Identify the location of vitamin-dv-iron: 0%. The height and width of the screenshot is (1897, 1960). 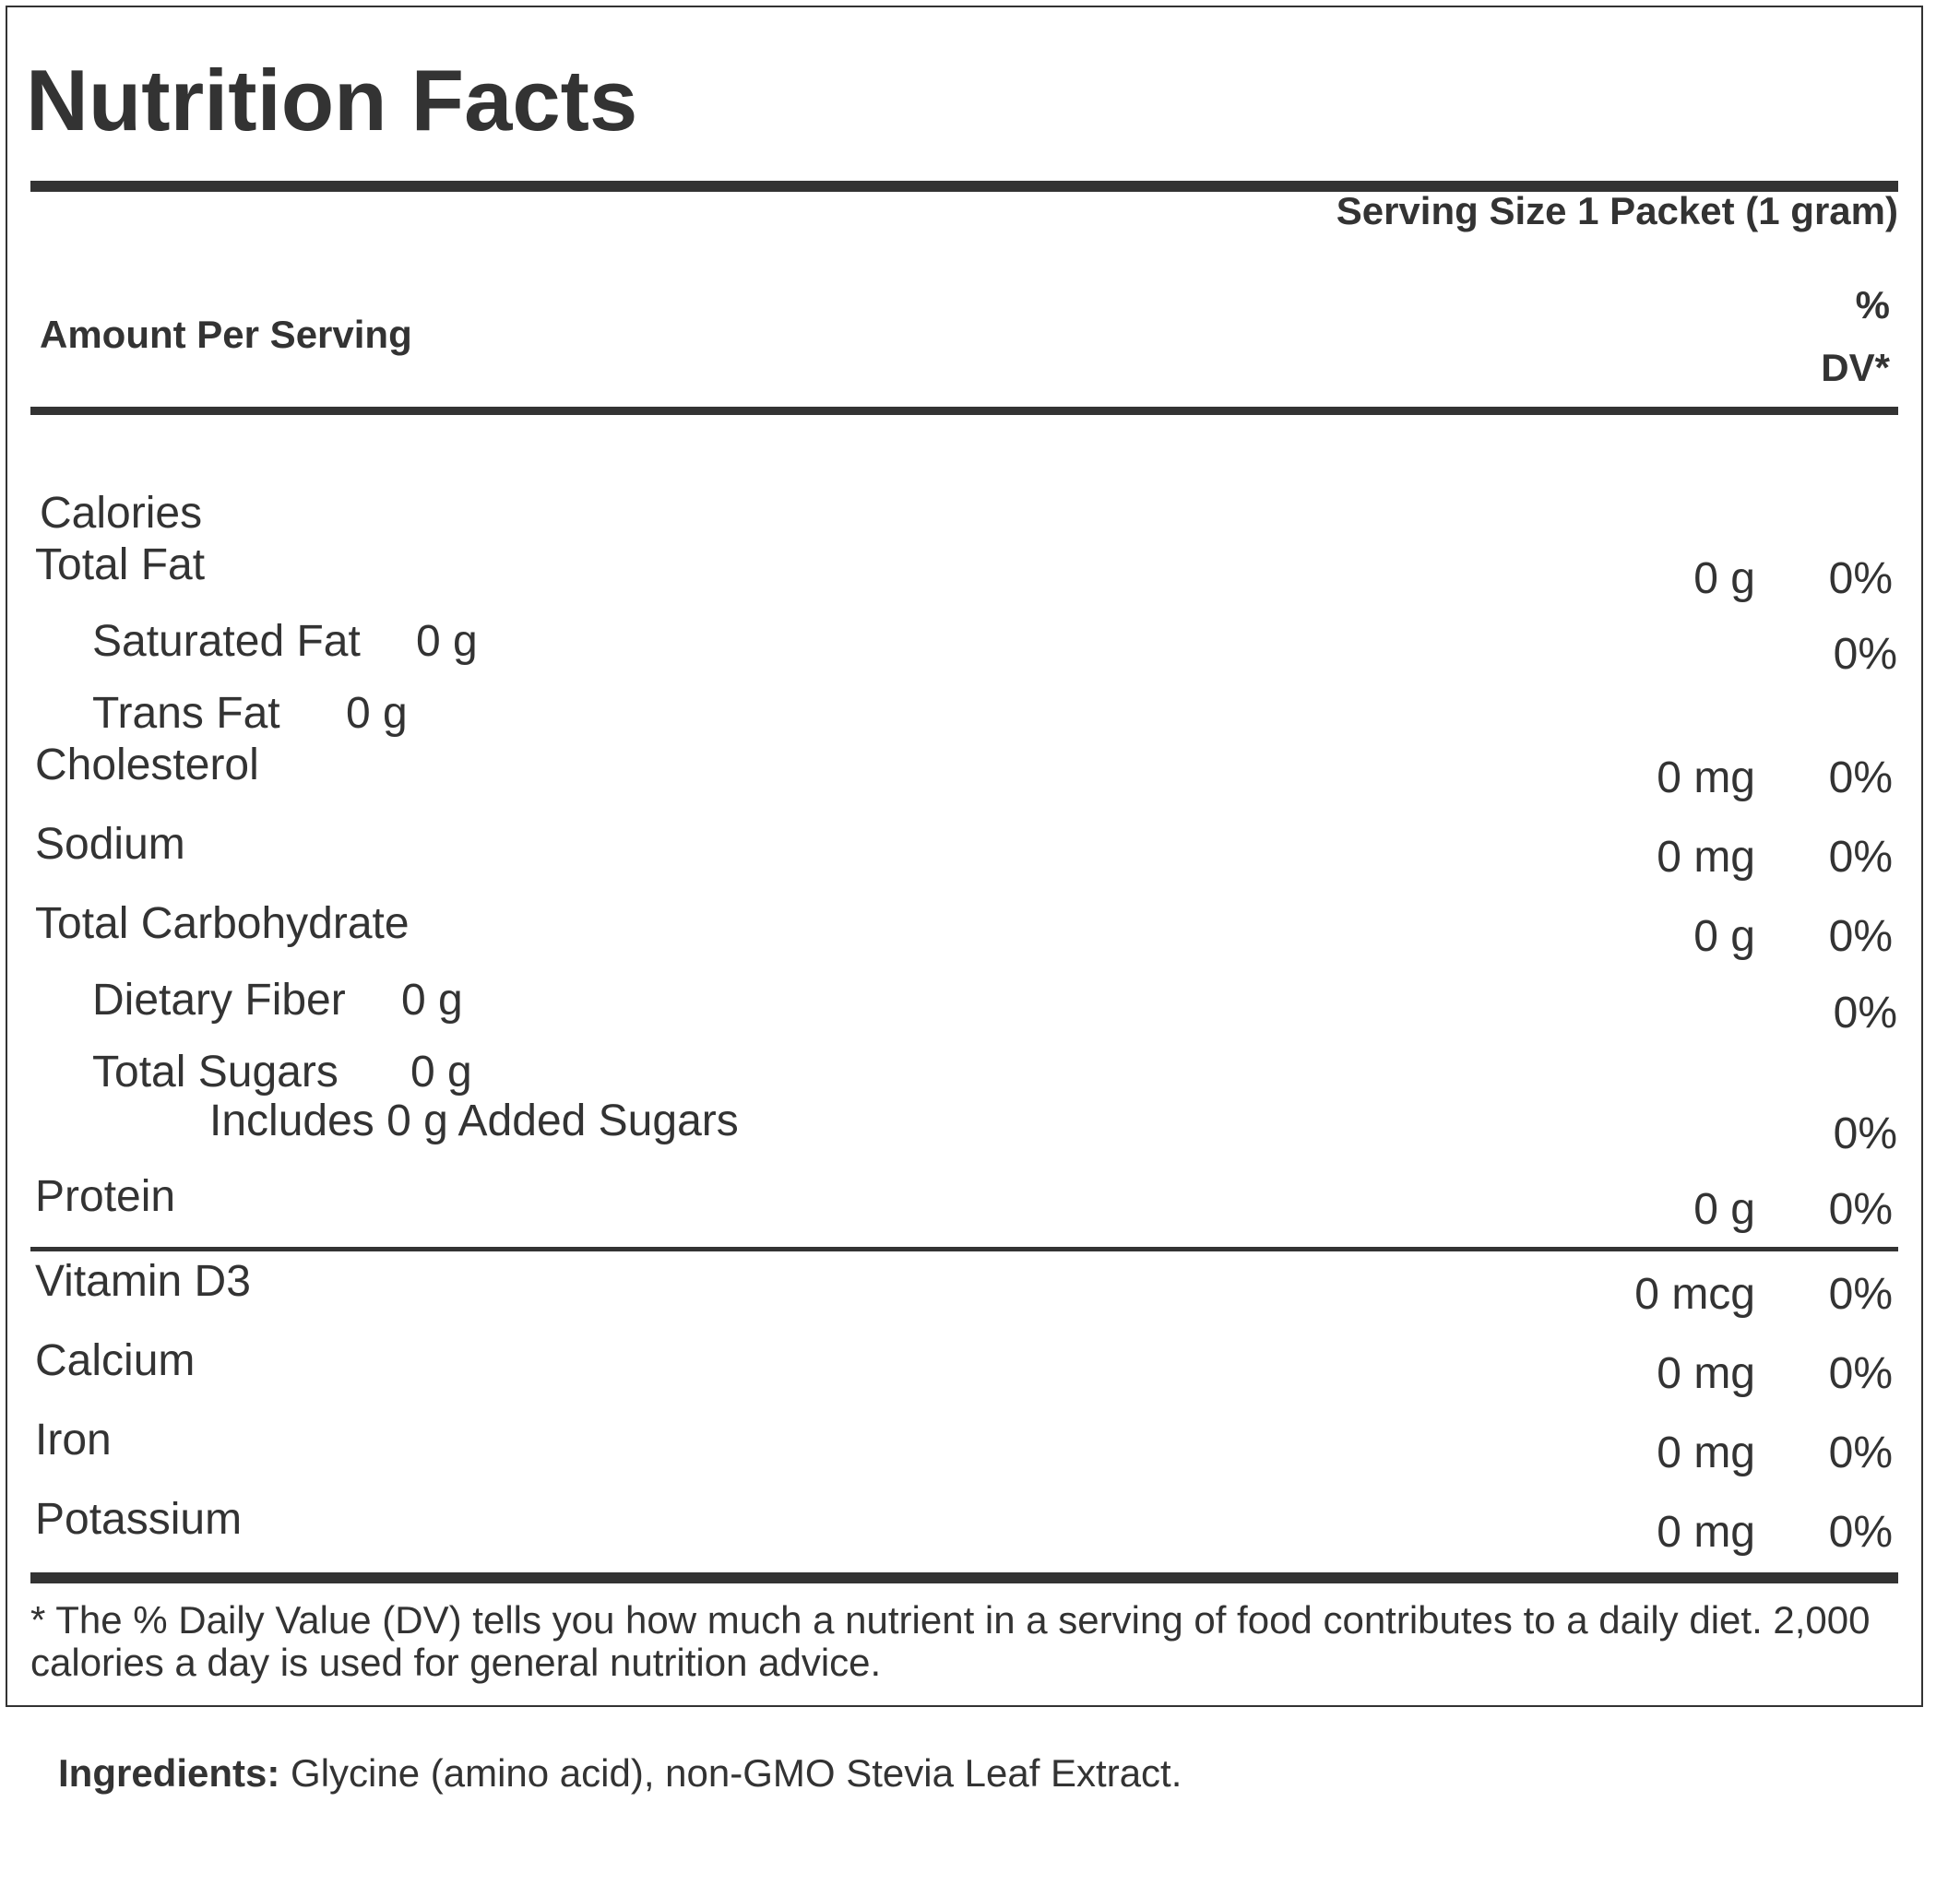
(1860, 1453).